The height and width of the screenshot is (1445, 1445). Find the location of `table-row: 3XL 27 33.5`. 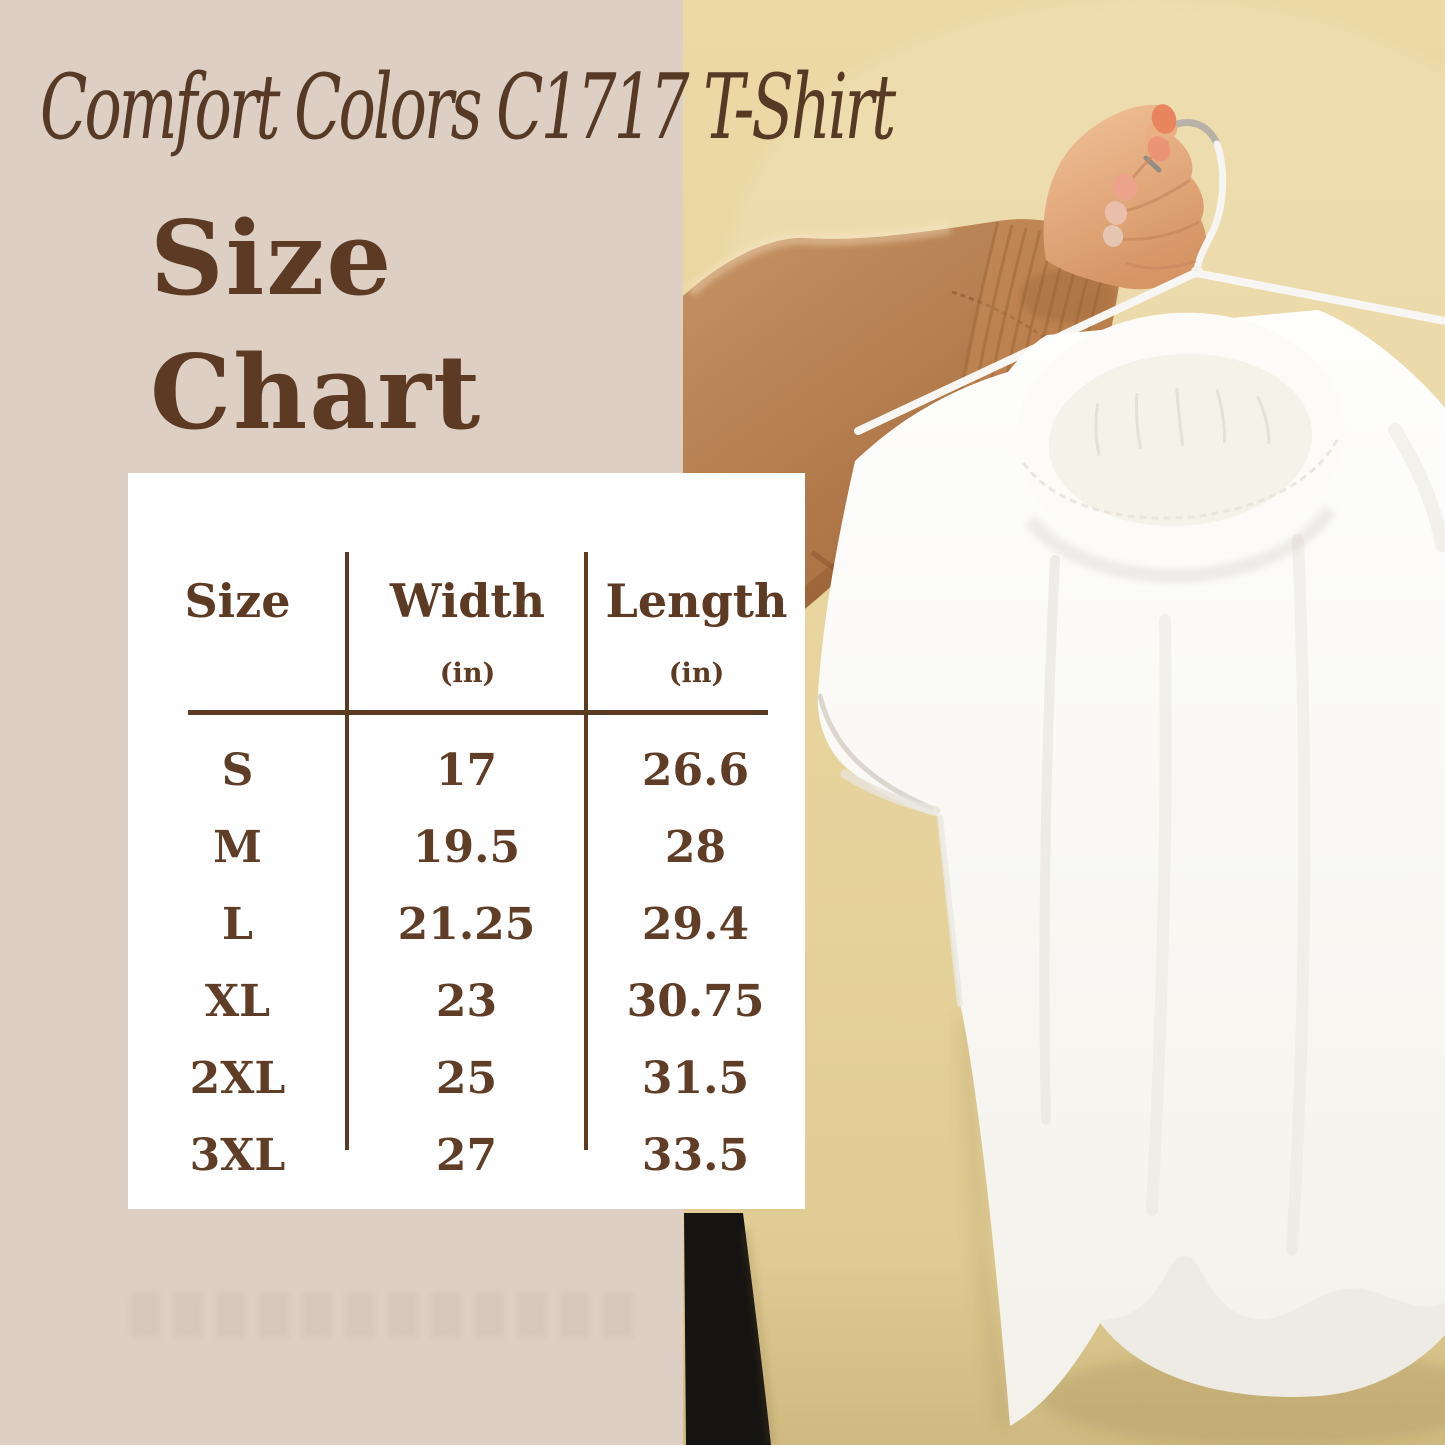

table-row: 3XL 27 33.5 is located at coordinates (466, 1155).